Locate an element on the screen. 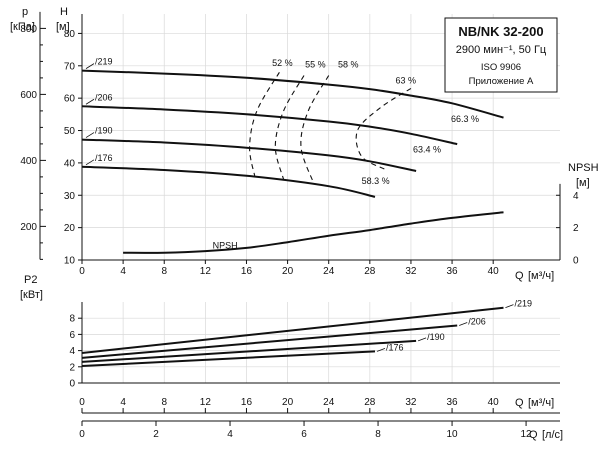 The height and width of the screenshot is (450, 610). power-y-tick-label: 8 is located at coordinates (72, 319).